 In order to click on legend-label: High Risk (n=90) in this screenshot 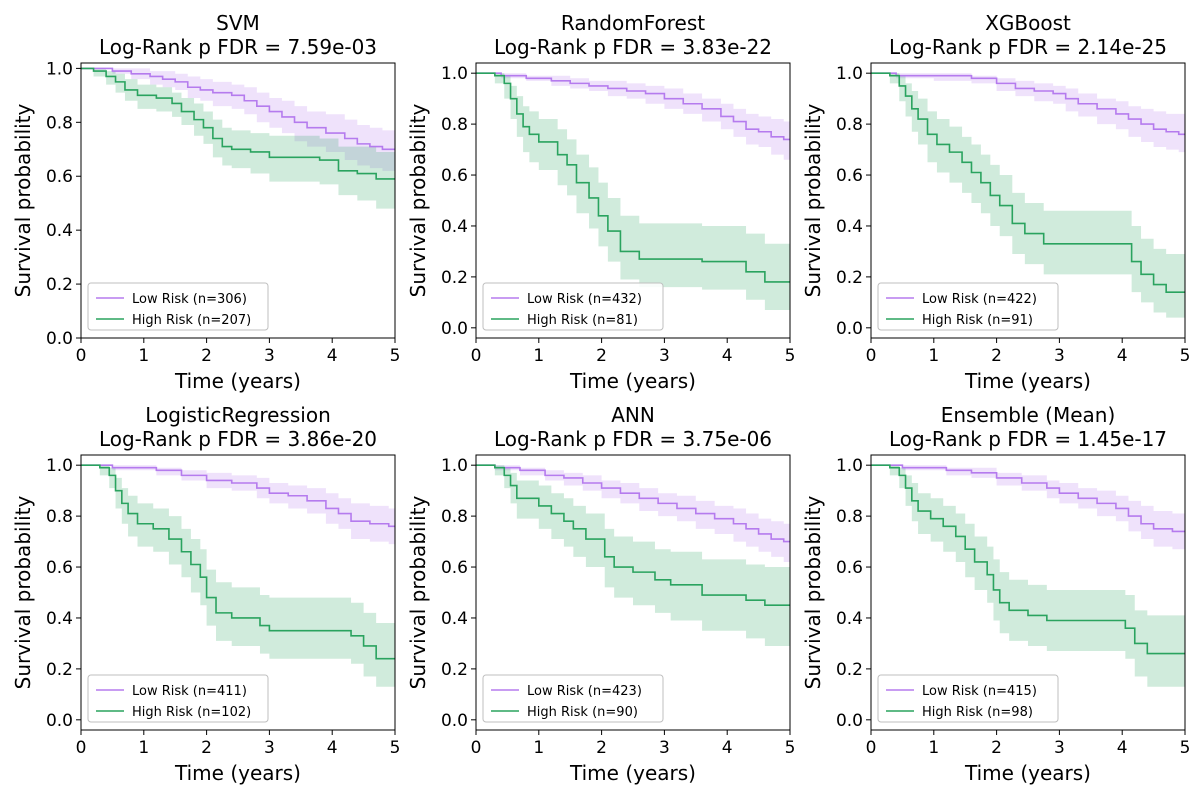, I will do `click(582, 712)`.